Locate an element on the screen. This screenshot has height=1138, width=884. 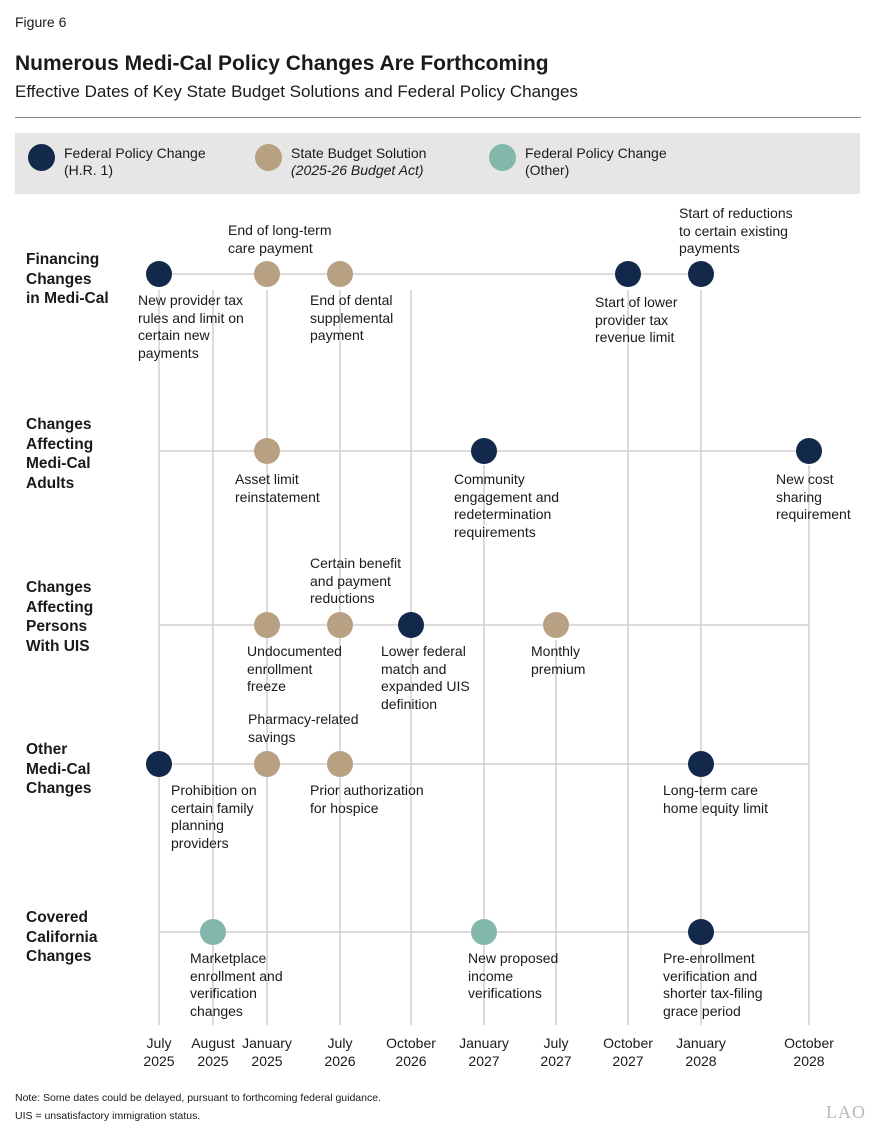
event-label: End of long-term care payment is located at coordinates (280, 239).